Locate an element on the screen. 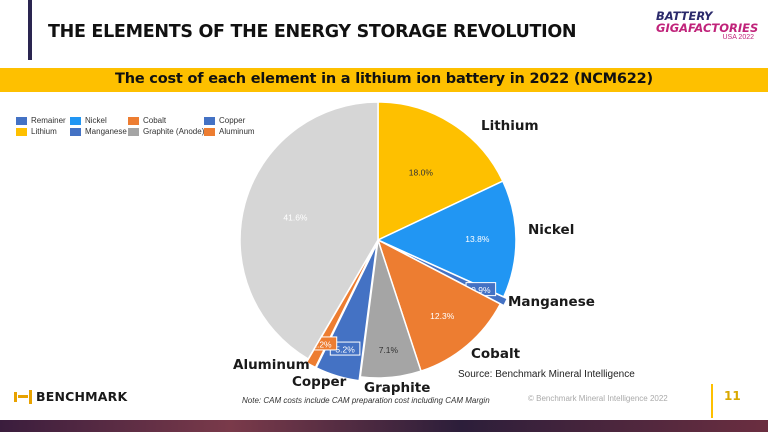 The width and height of the screenshot is (768, 432). legend-item: Manganese is located at coordinates (98, 131).